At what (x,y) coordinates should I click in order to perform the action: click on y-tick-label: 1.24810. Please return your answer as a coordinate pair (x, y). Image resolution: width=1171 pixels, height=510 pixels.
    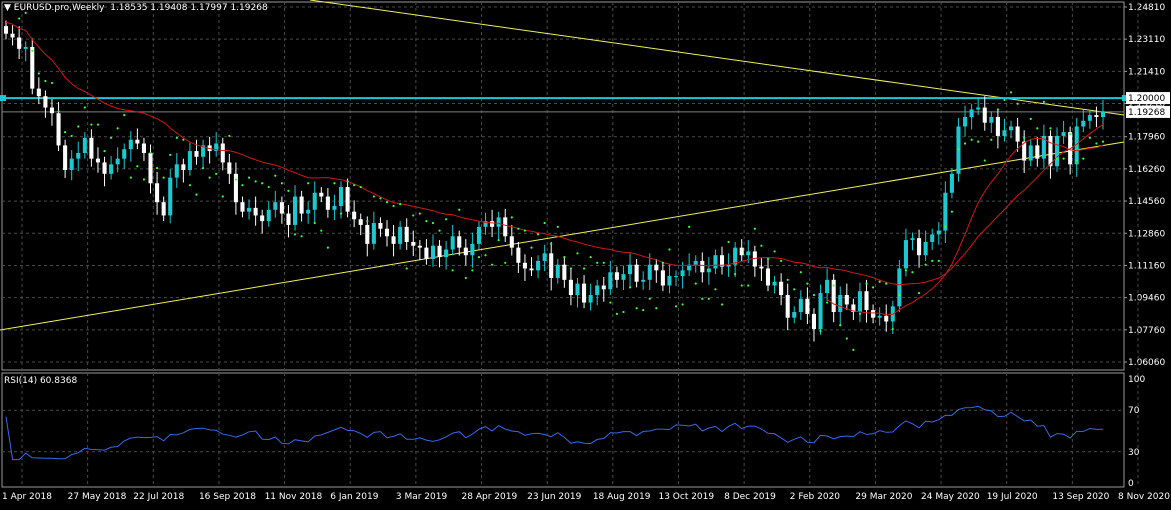
    Looking at the image, I should click on (1146, 8).